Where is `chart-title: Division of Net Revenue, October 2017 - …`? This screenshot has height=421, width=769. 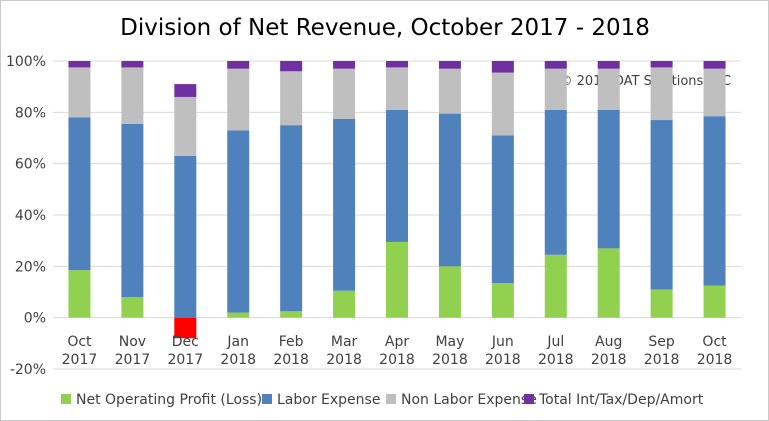 chart-title: Division of Net Revenue, October 2017 - … is located at coordinates (385, 28).